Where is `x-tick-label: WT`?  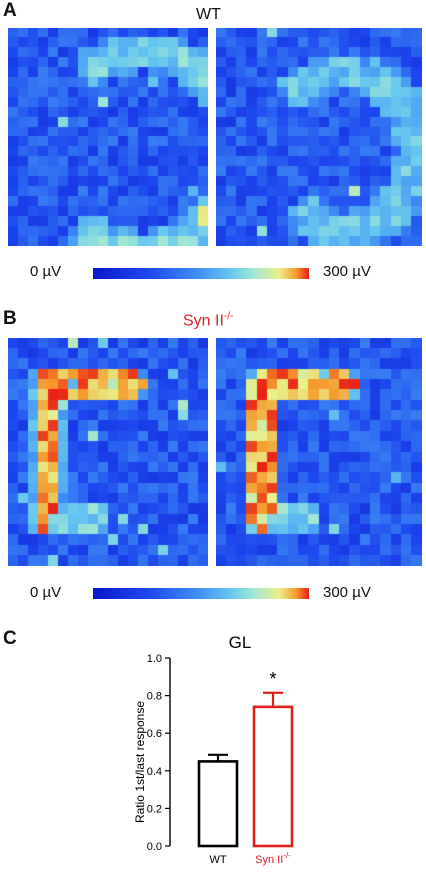
x-tick-label: WT is located at coordinates (217, 860).